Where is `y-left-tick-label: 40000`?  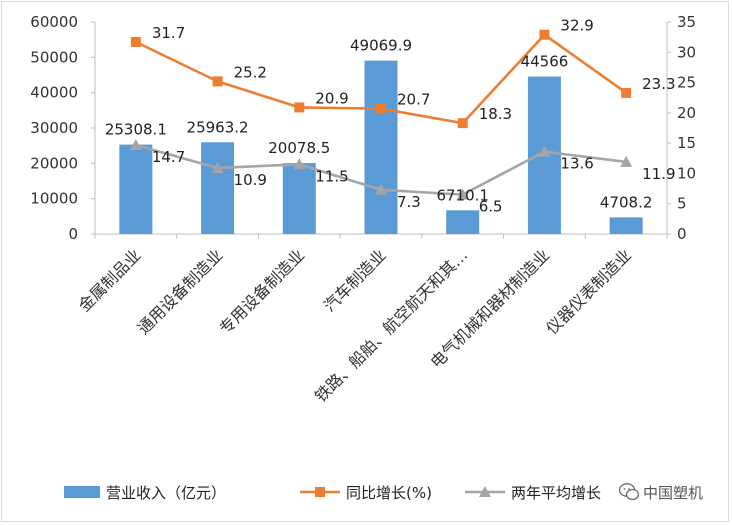 y-left-tick-label: 40000 is located at coordinates (54, 93).